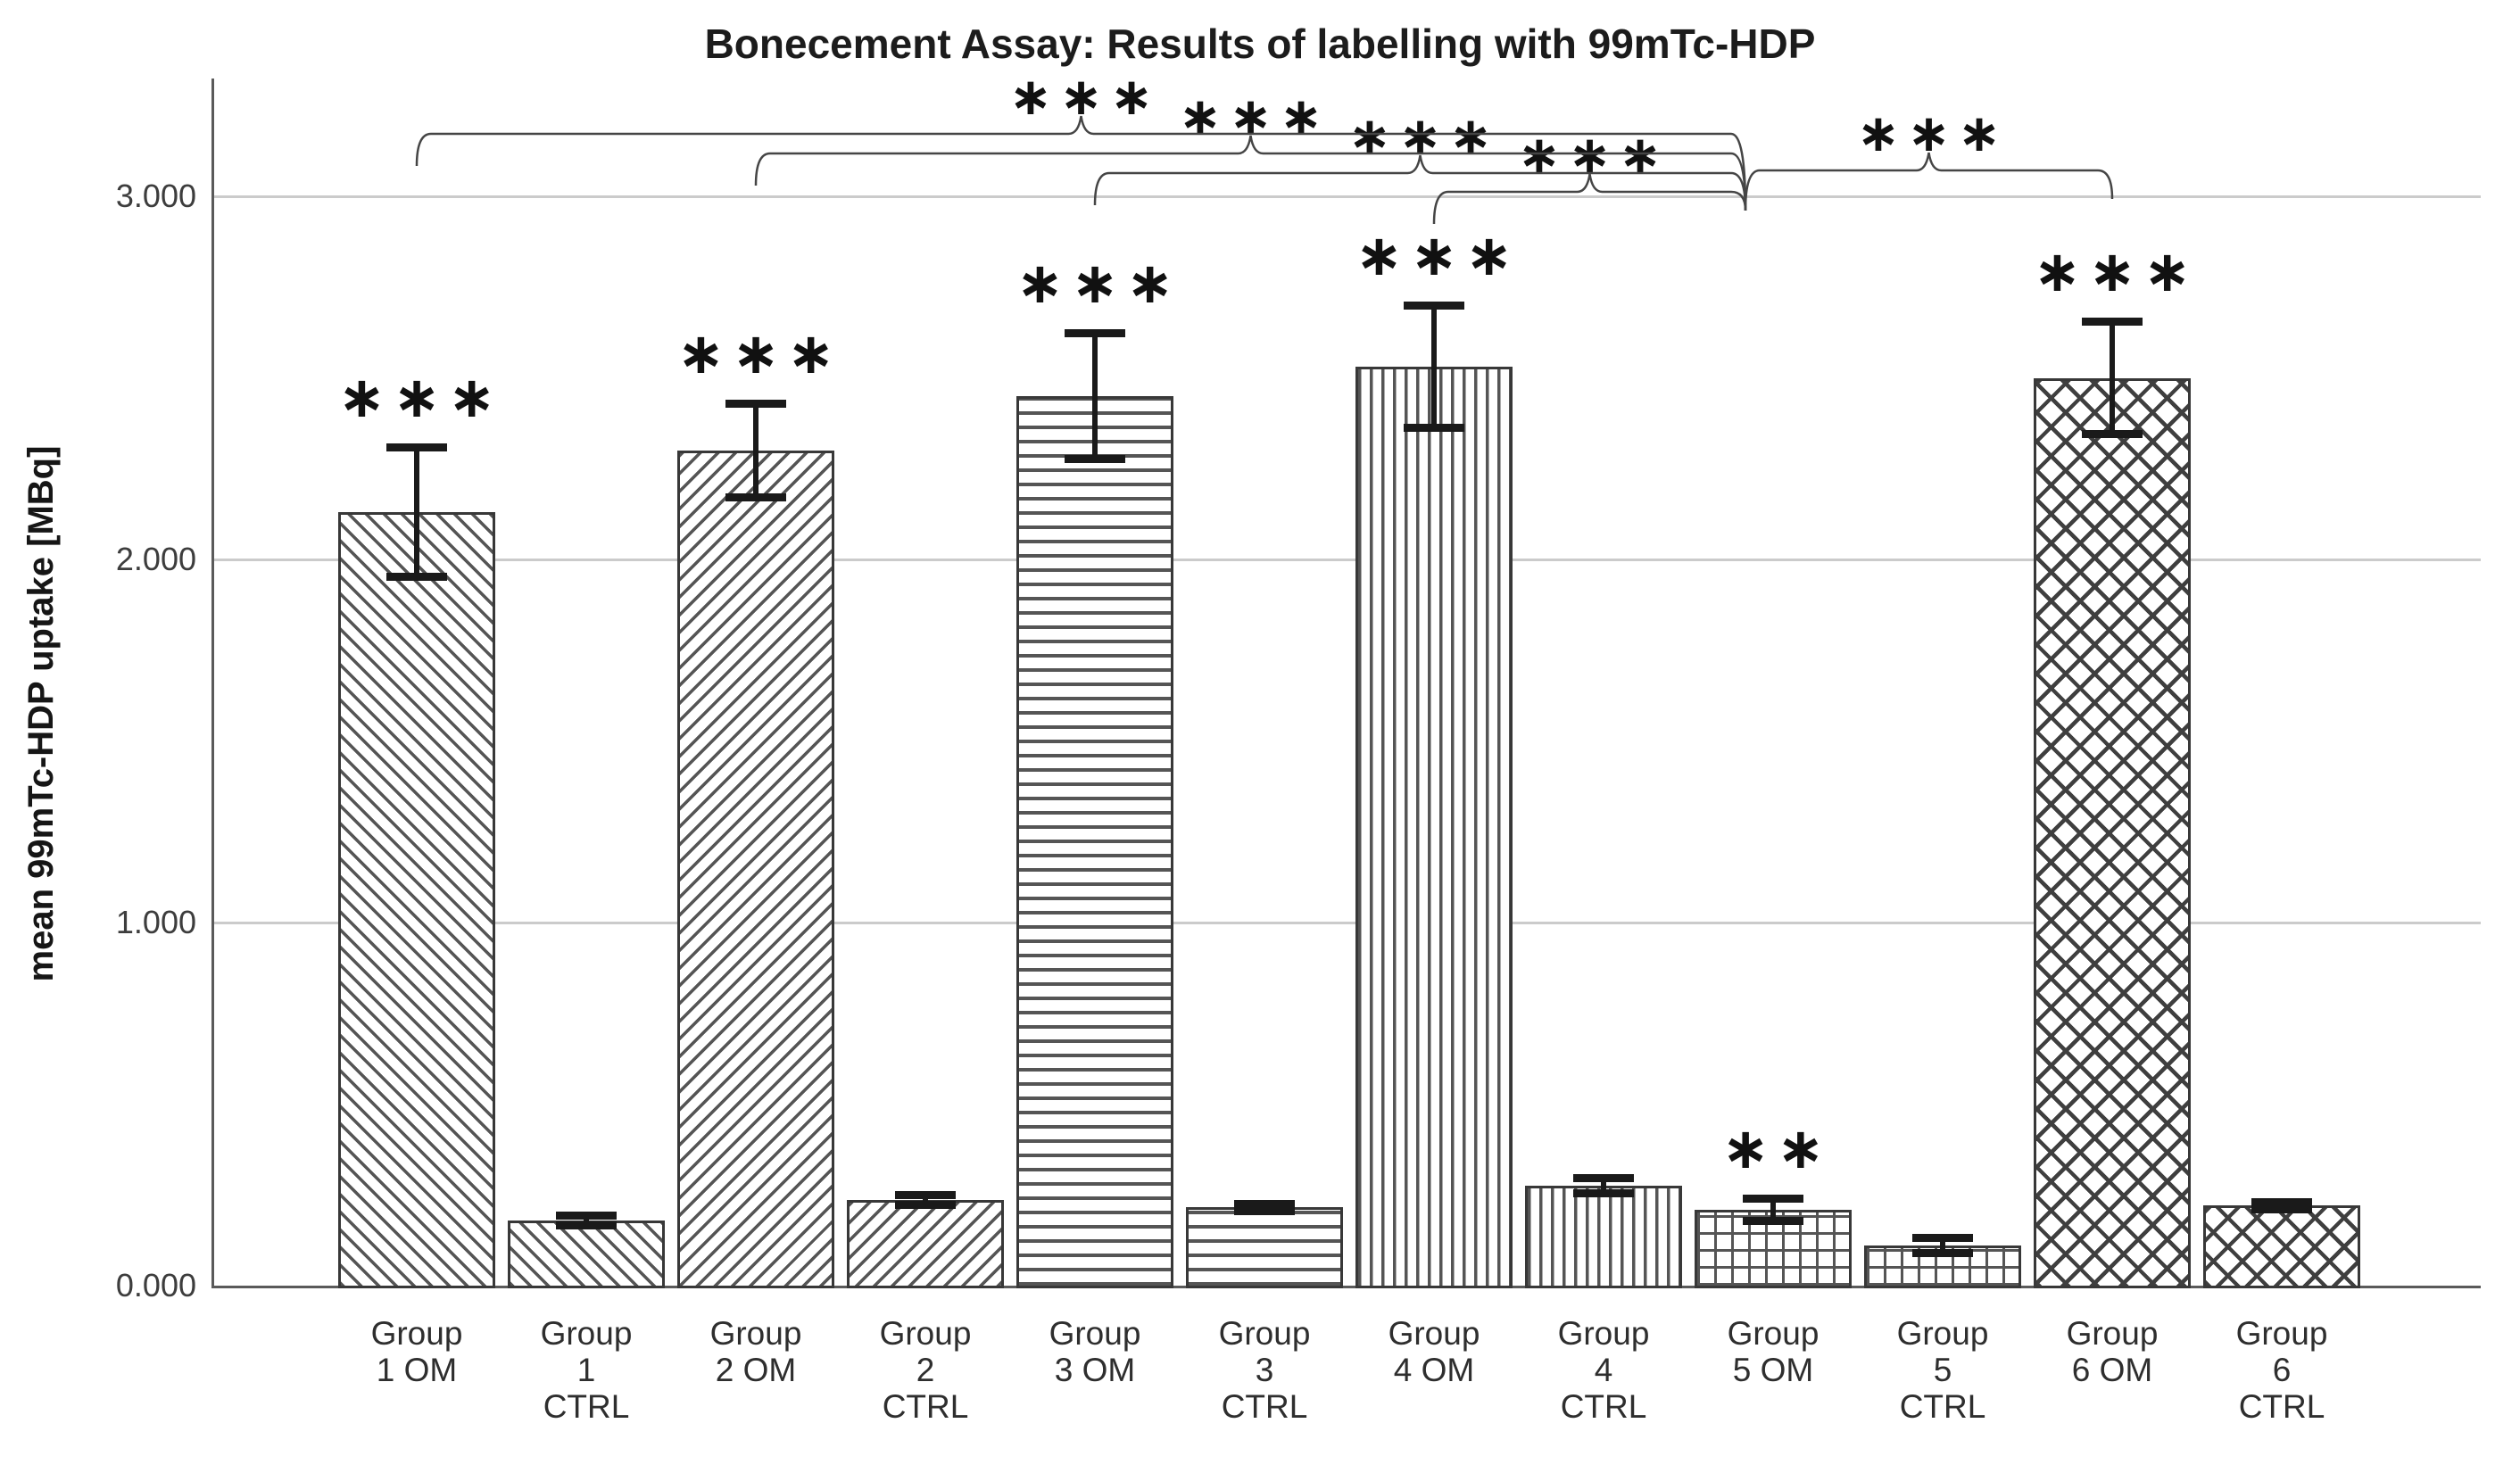  I want to click on x-tick-label: Group 3 CTRL, so click(1264, 1370).